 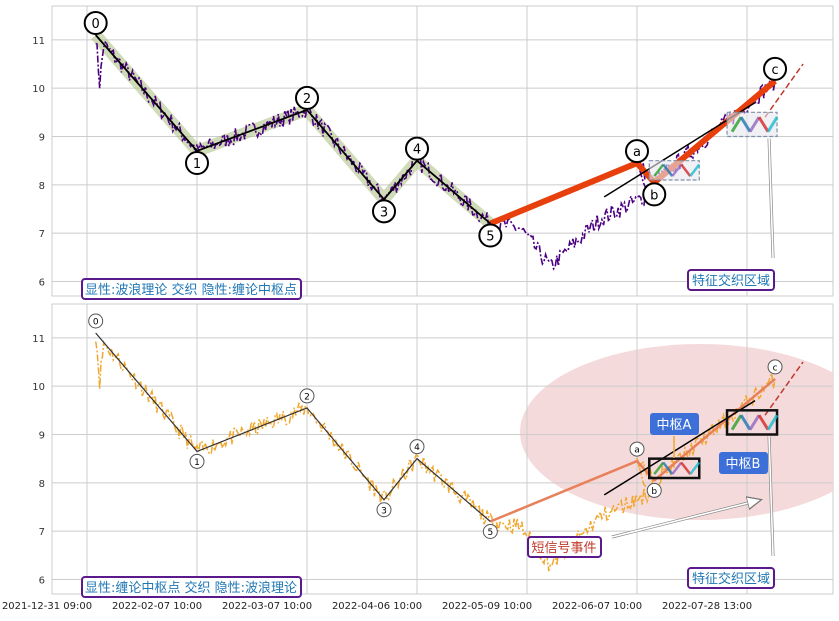 I want to click on top-trend-series, so click(x=633, y=152).